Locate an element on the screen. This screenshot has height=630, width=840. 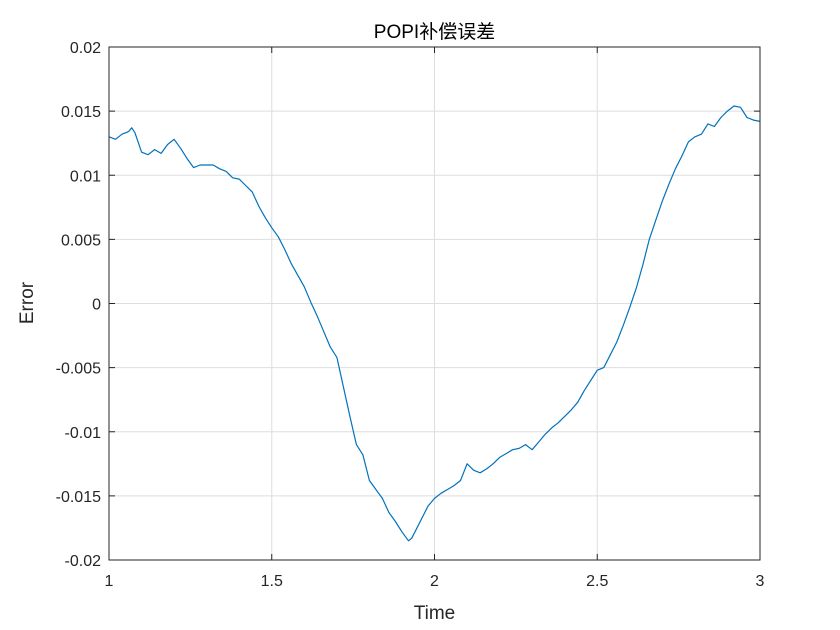
chart-title: POPI补偿误差 is located at coordinates (434, 32).